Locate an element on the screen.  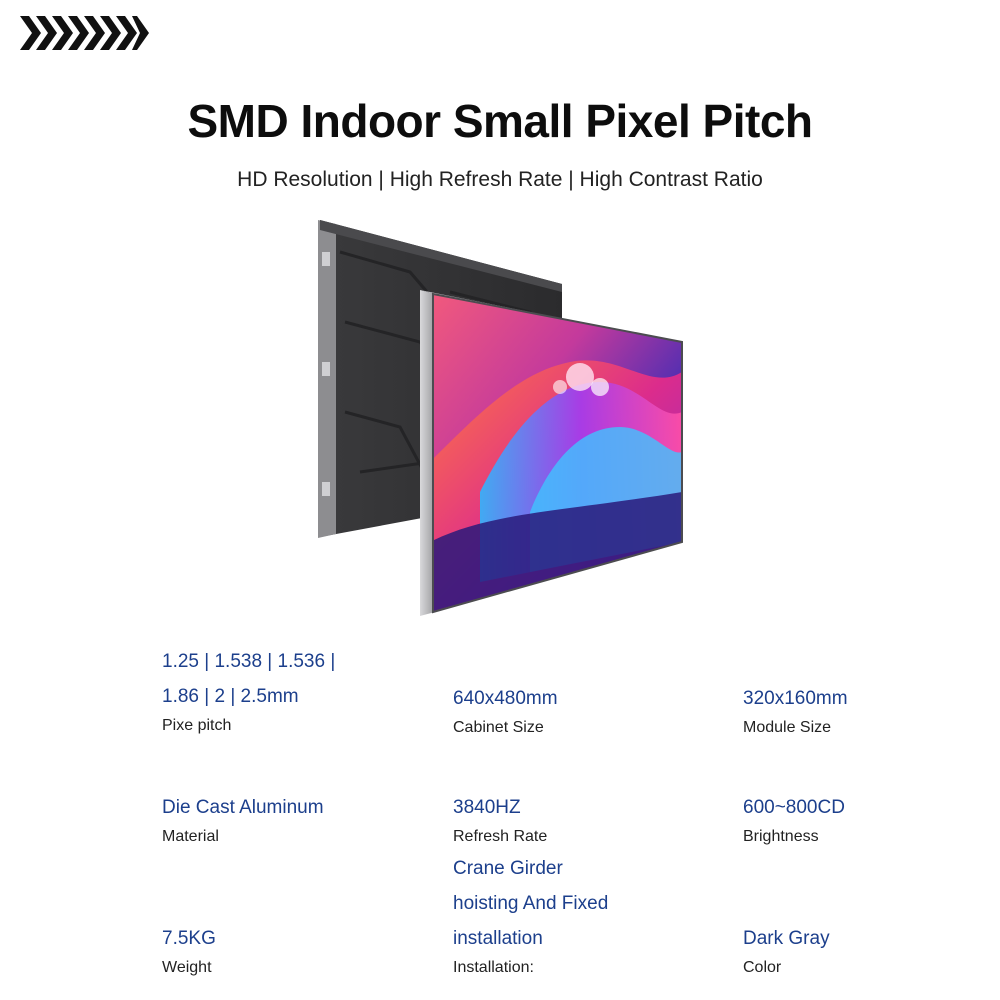
brightness-value: 600~800CD is located at coordinates (794, 807).